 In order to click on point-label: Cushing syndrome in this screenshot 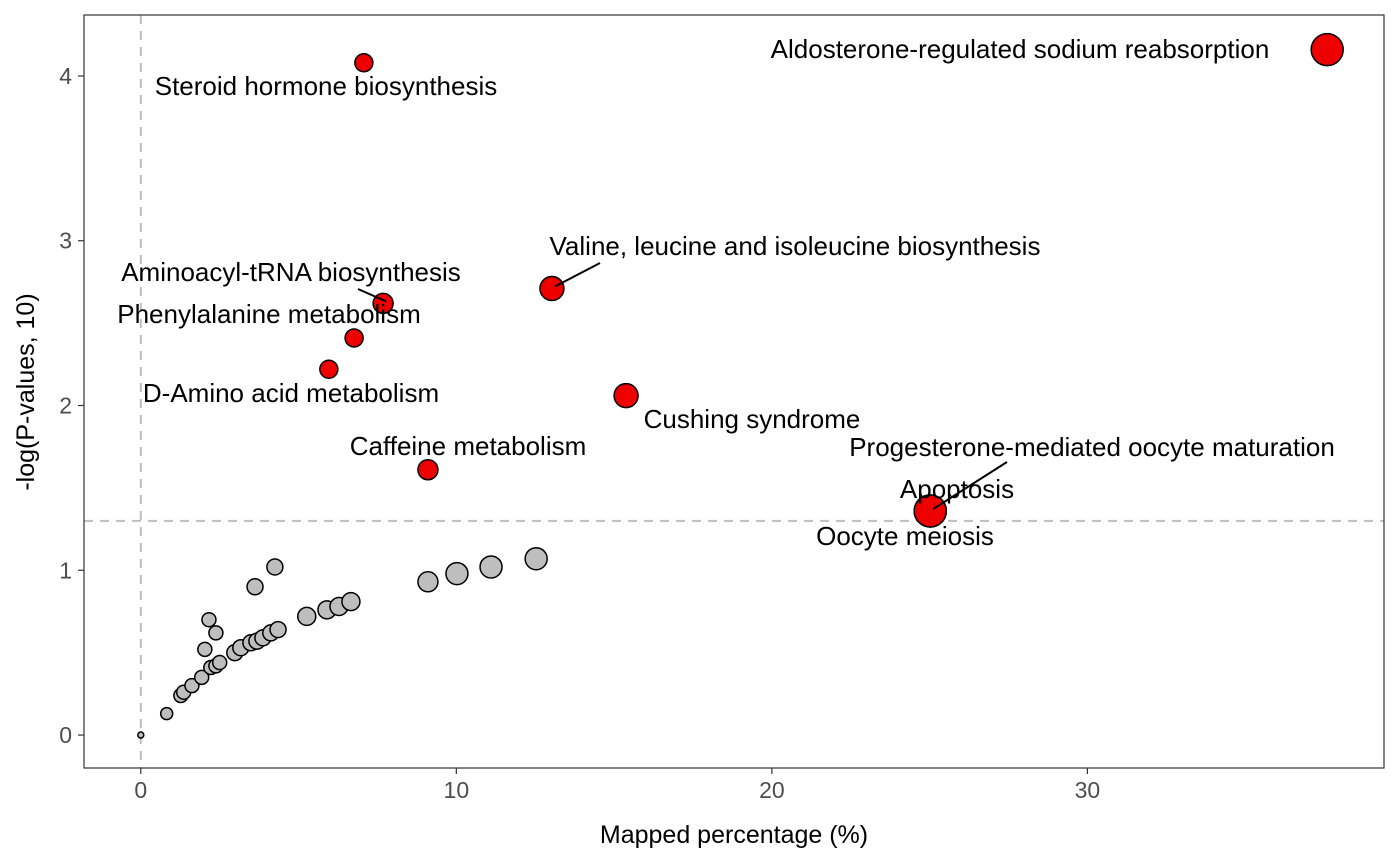, I will do `click(752, 419)`.